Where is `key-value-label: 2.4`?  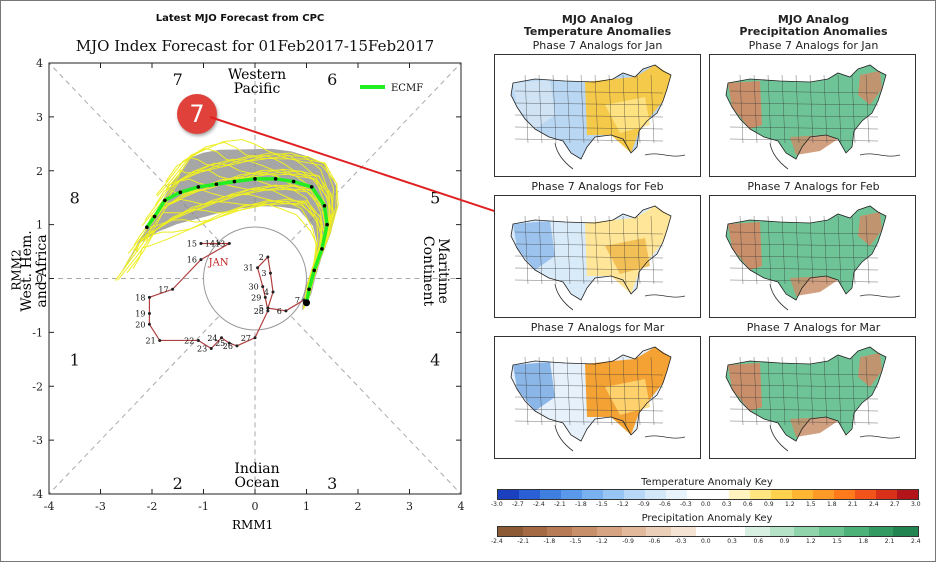
key-value-label: 2.4 is located at coordinates (874, 504).